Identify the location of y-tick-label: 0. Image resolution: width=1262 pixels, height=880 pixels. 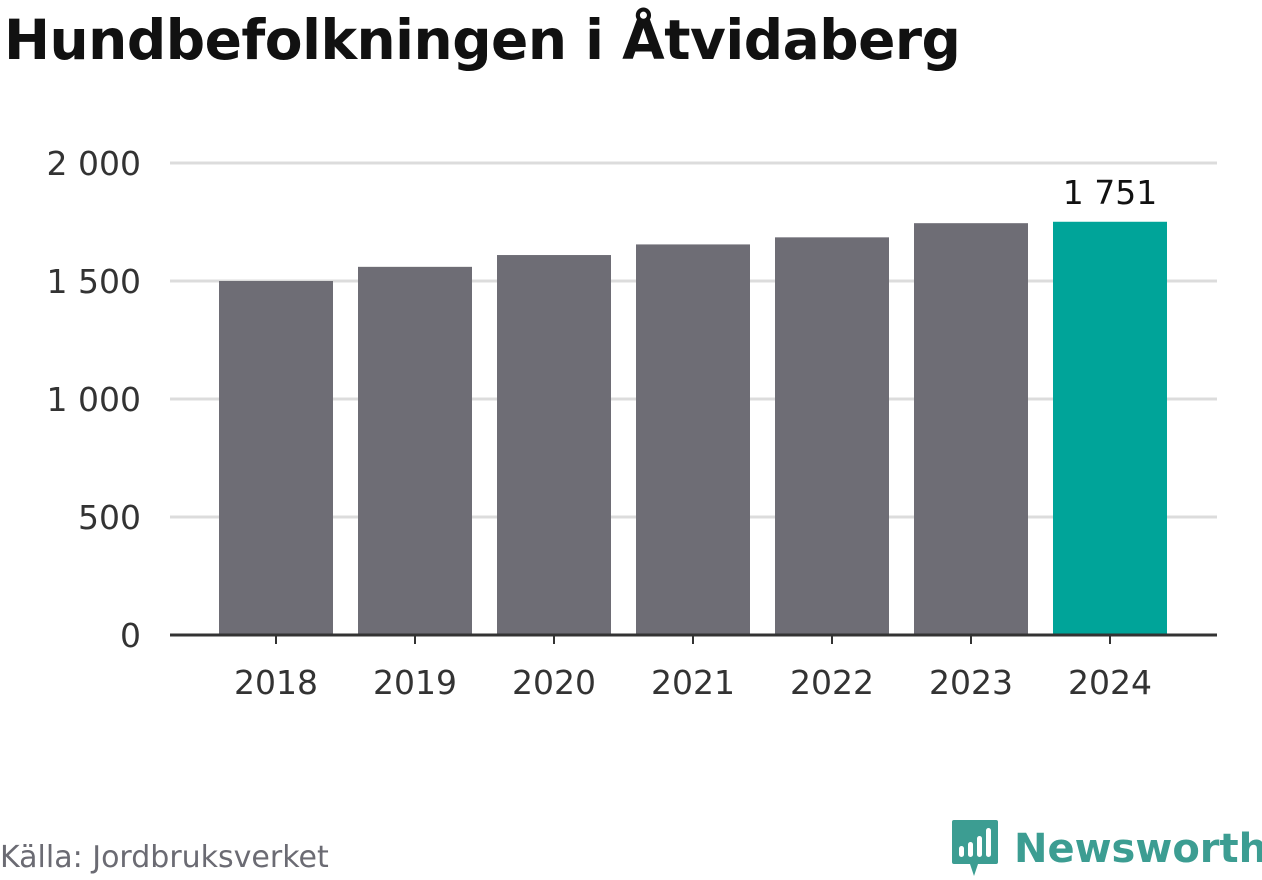
(130, 635).